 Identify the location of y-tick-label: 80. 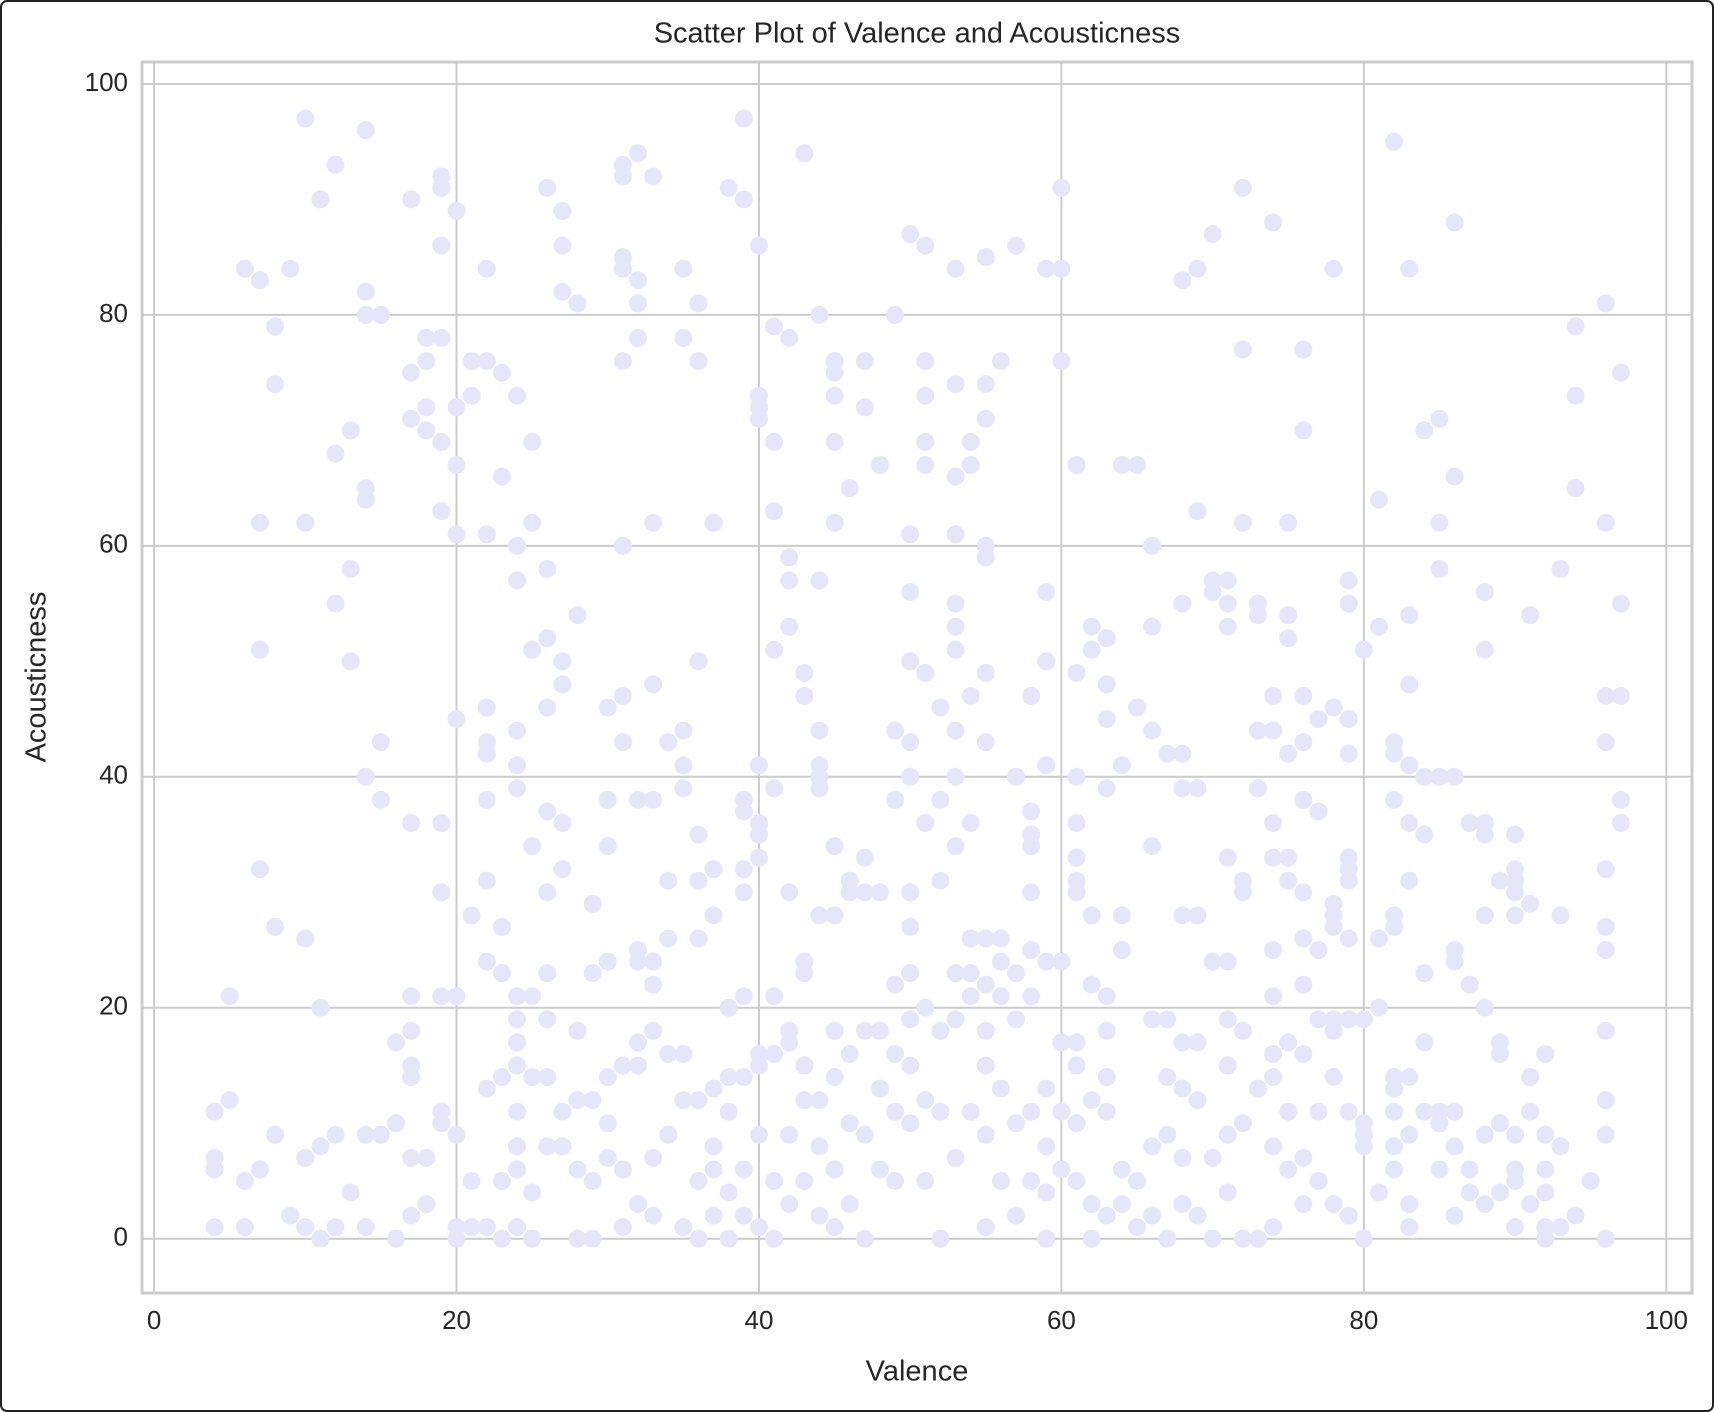
(113, 313).